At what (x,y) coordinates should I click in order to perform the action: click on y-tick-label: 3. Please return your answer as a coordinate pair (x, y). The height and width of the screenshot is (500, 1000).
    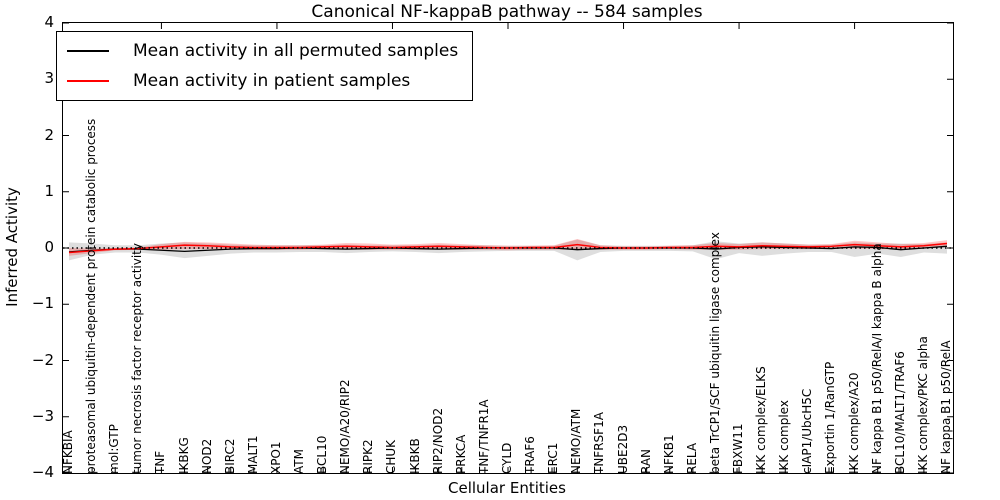
    Looking at the image, I should click on (49, 78).